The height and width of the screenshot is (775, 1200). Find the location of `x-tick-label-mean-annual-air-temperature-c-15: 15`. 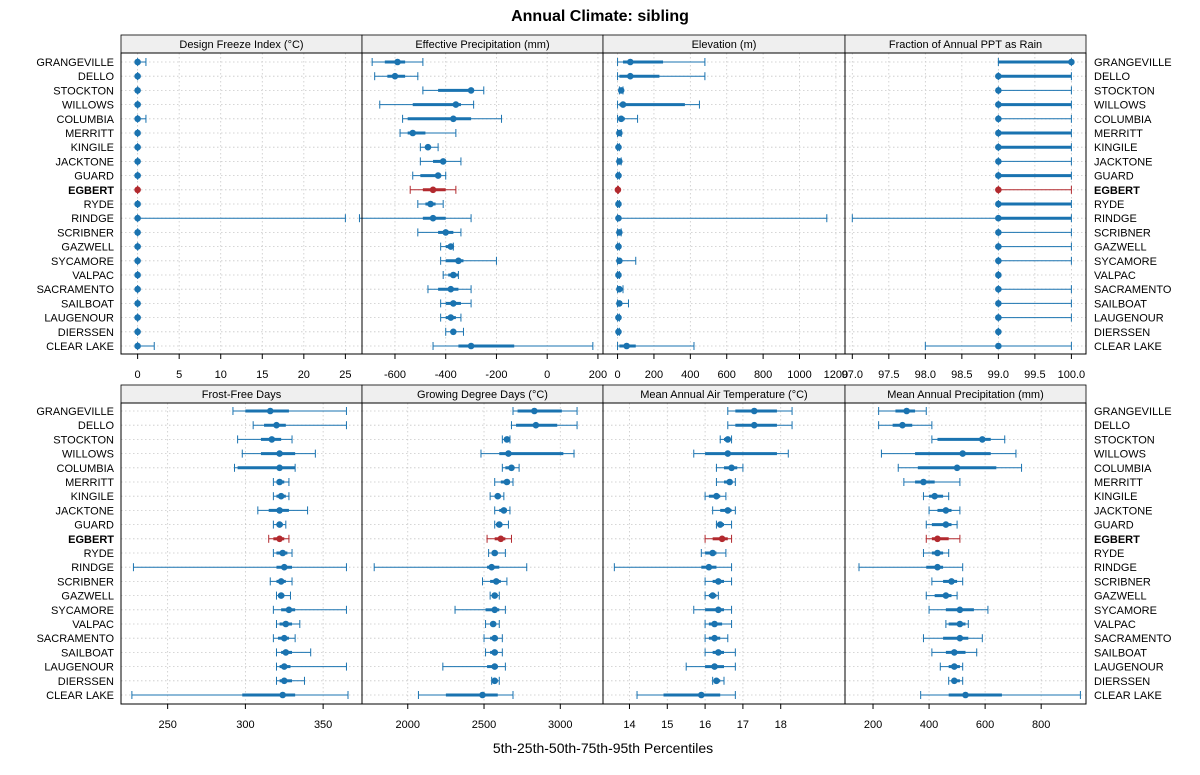

x-tick-label-mean-annual-air-temperature-c-15: 15 is located at coordinates (667, 725).